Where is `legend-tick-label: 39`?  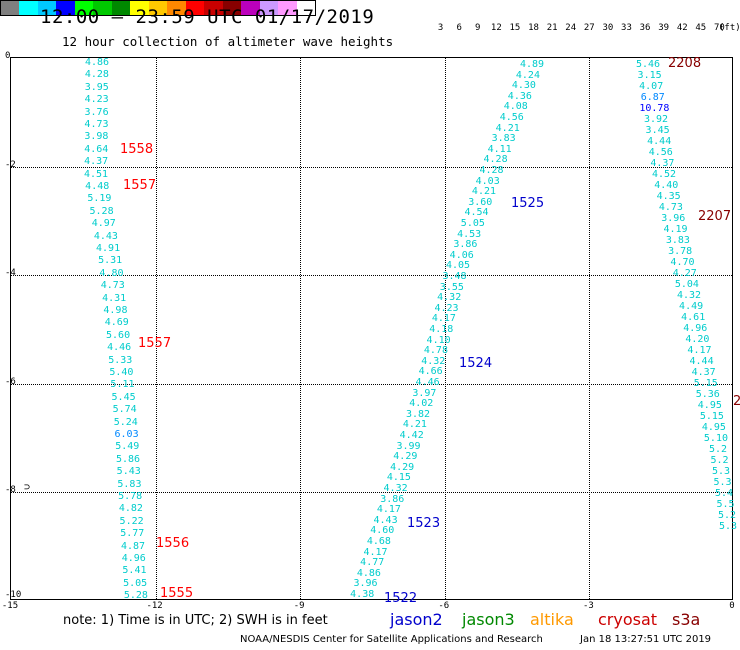 legend-tick-label: 39 is located at coordinates (664, 28).